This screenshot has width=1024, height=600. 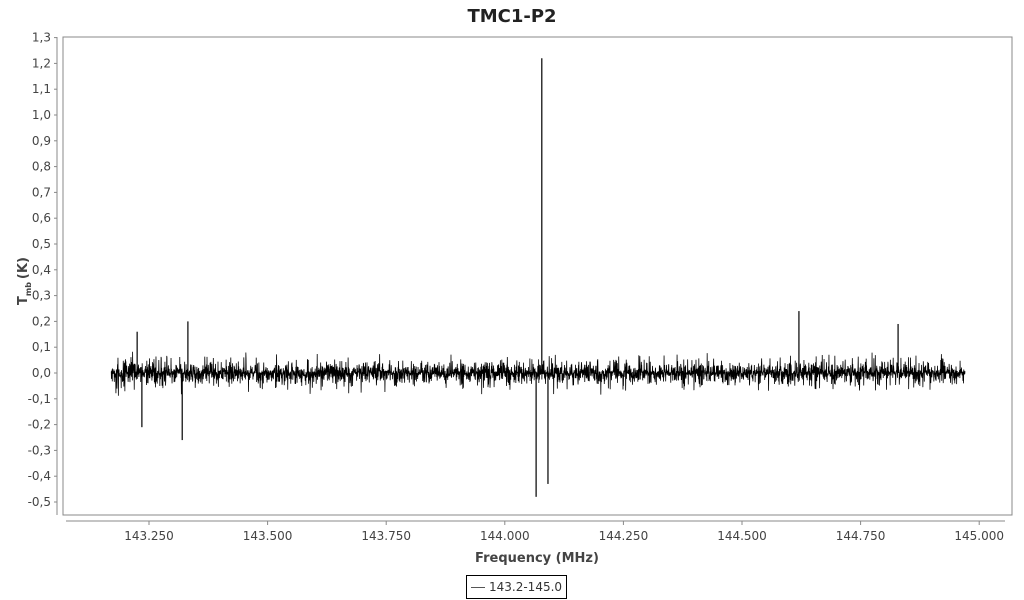 What do you see at coordinates (41, 296) in the screenshot?
I see `y-tick-label: 0,3` at bounding box center [41, 296].